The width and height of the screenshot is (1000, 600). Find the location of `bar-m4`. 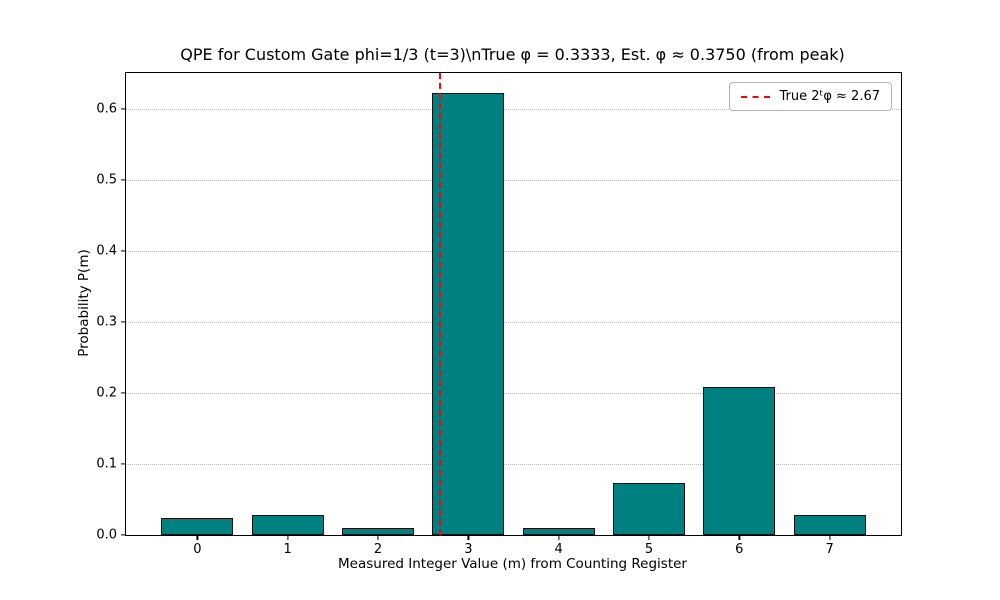

bar-m4 is located at coordinates (558, 531).